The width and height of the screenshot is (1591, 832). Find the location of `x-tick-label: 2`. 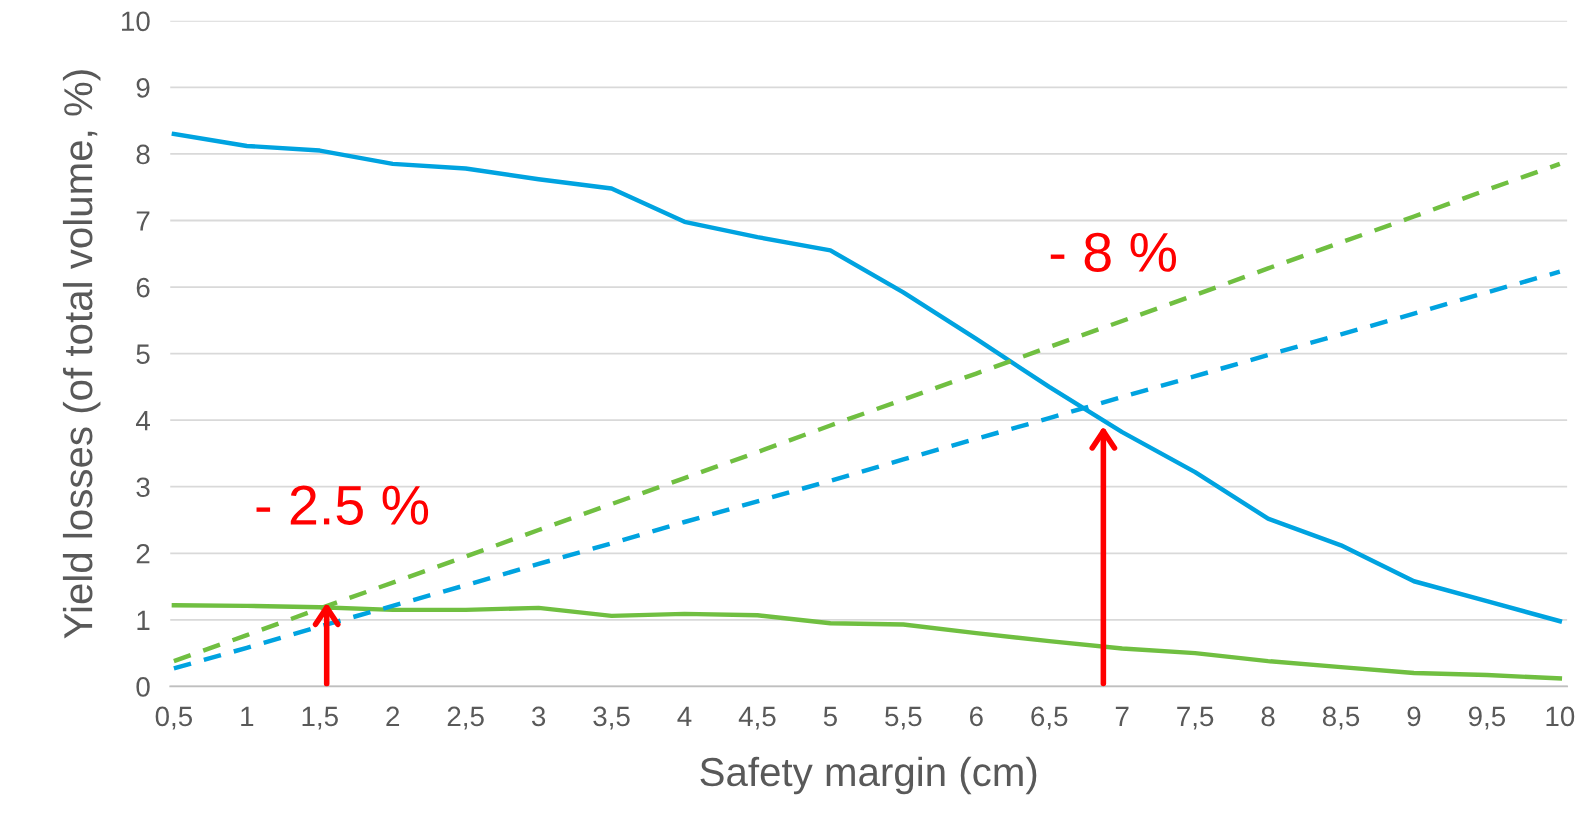

x-tick-label: 2 is located at coordinates (393, 716).